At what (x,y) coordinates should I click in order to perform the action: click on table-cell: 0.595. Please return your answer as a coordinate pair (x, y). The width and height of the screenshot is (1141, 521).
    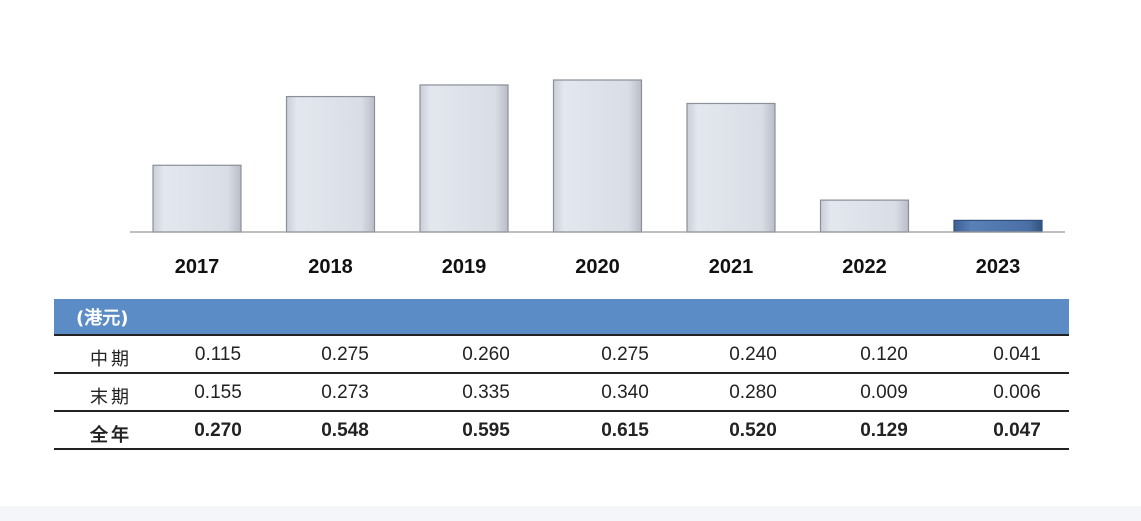
    Looking at the image, I should click on (486, 430).